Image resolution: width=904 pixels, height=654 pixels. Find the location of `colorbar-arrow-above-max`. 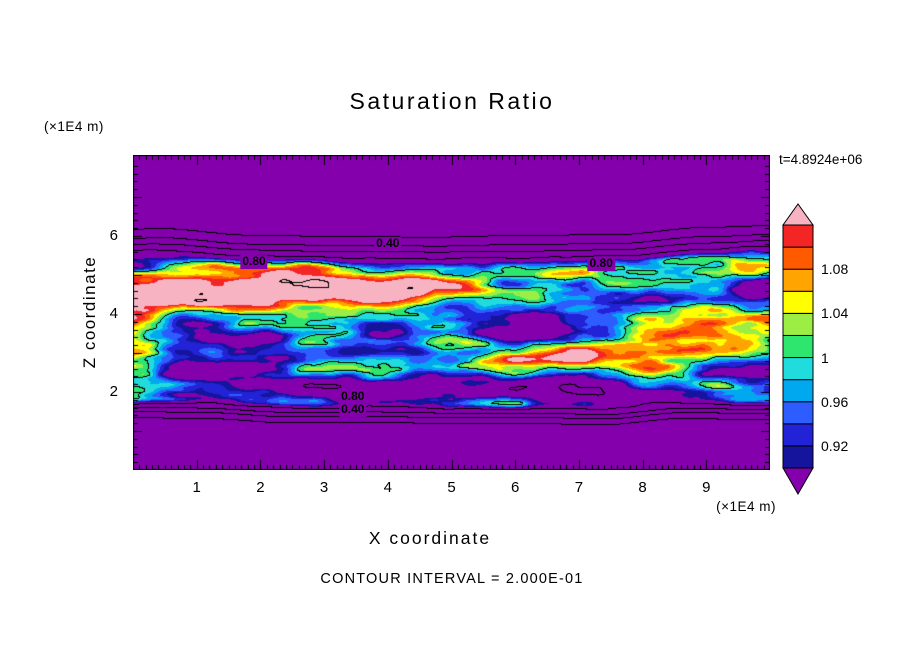

colorbar-arrow-above-max is located at coordinates (798, 214).